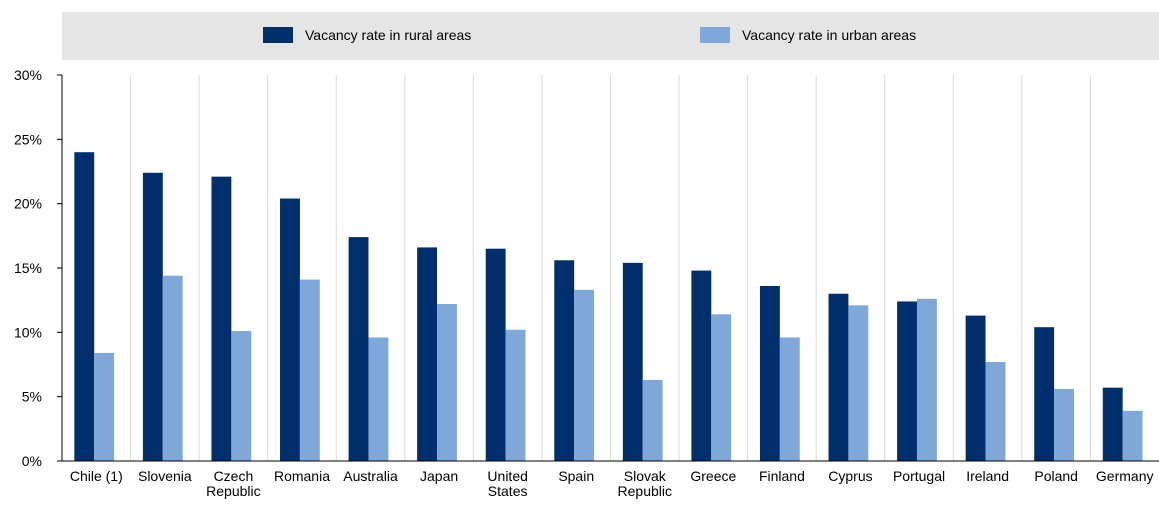  What do you see at coordinates (32, 397) in the screenshot?
I see `y-tick-label: 5%` at bounding box center [32, 397].